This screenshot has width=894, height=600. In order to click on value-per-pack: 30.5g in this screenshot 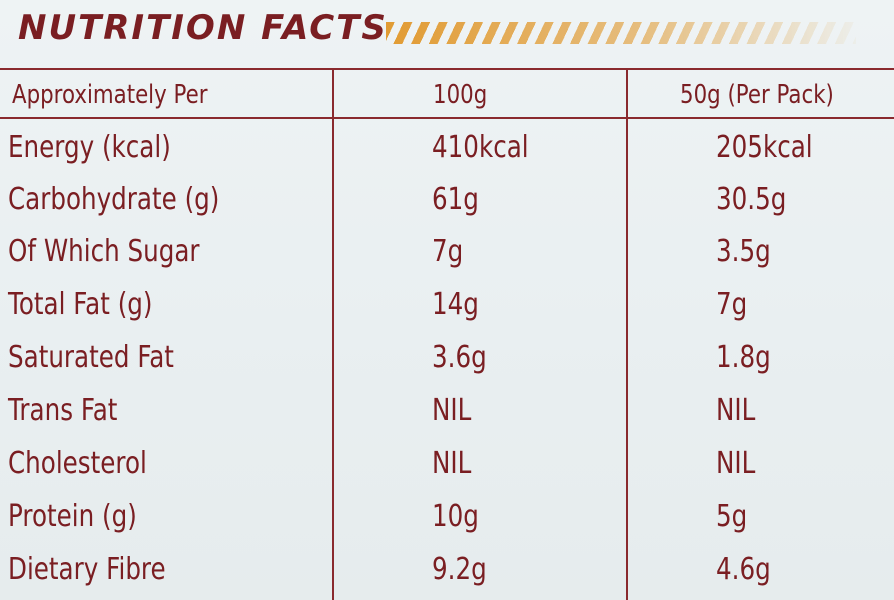, I will do `click(751, 199)`.